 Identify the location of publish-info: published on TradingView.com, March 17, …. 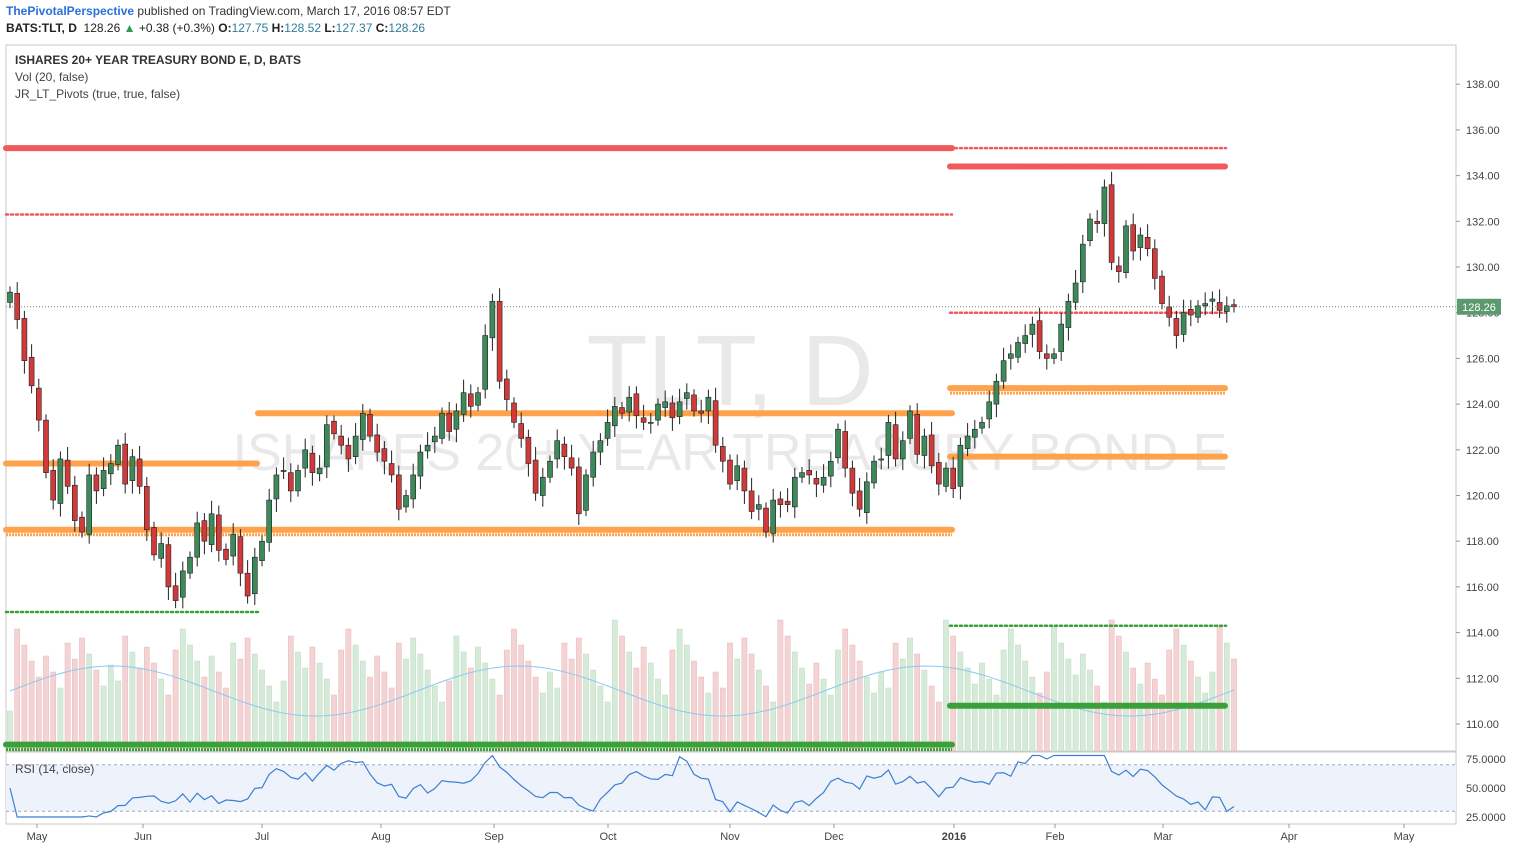
(294, 11).